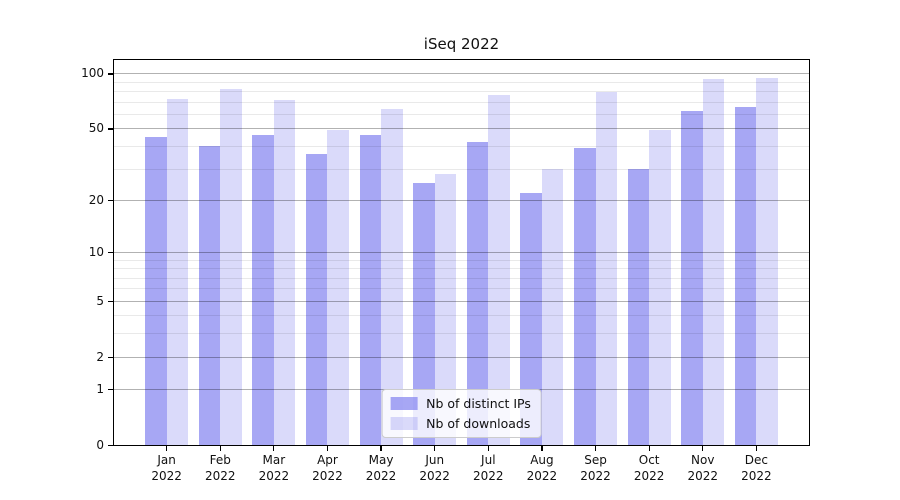 This screenshot has height=500, width=900. I want to click on x-tick-label: Mar 2022, so click(274, 468).